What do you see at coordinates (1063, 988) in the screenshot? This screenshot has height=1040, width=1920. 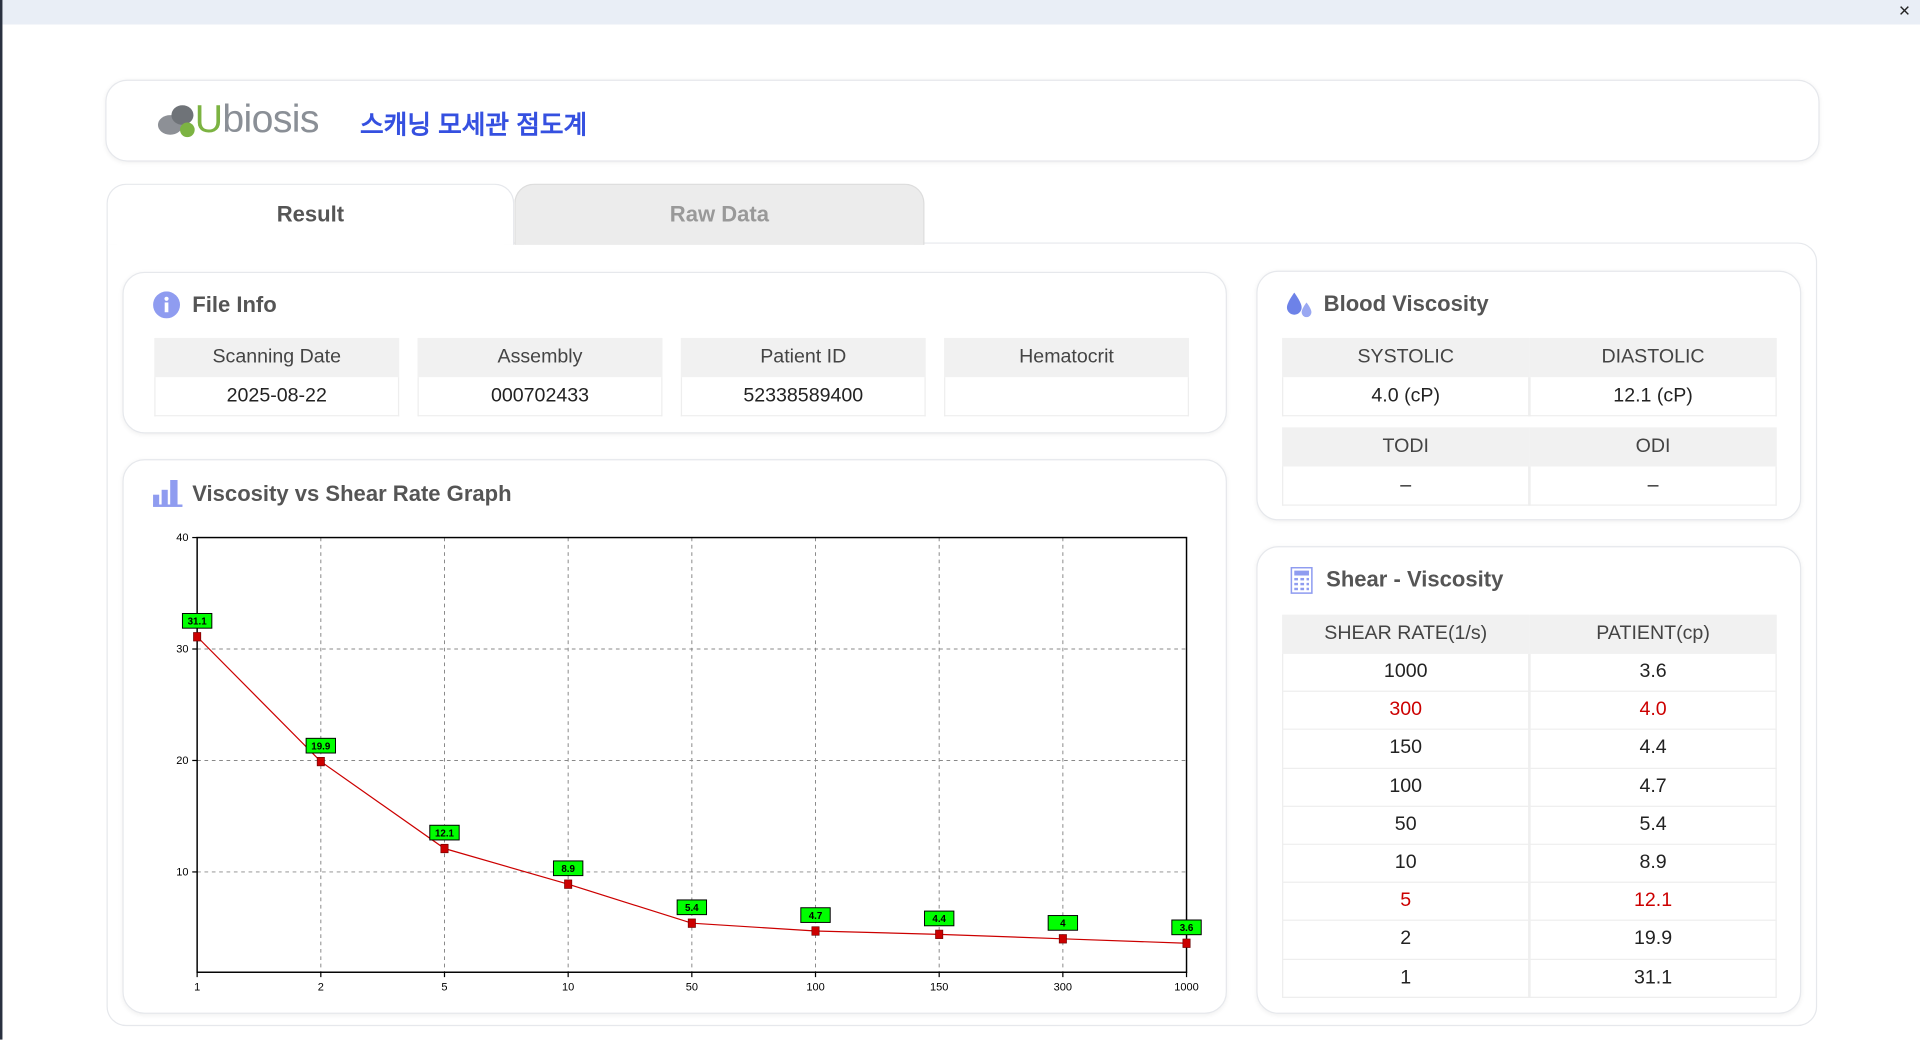 I see `x-tick-label: 300` at bounding box center [1063, 988].